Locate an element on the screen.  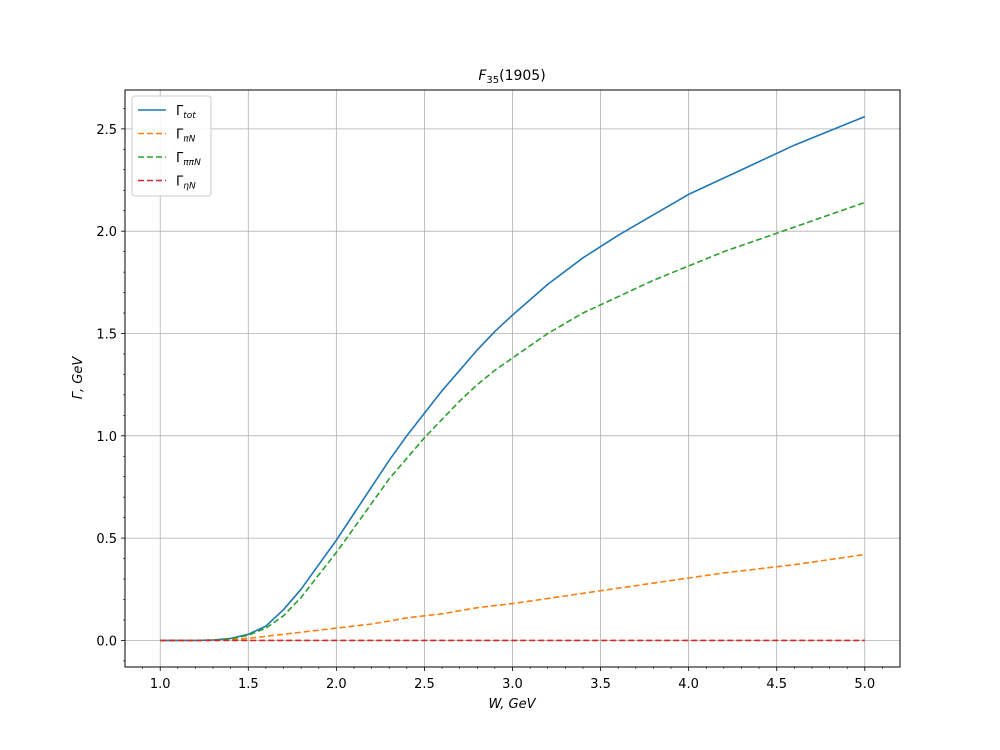
y-tick-label: 0.5 is located at coordinates (106, 539).